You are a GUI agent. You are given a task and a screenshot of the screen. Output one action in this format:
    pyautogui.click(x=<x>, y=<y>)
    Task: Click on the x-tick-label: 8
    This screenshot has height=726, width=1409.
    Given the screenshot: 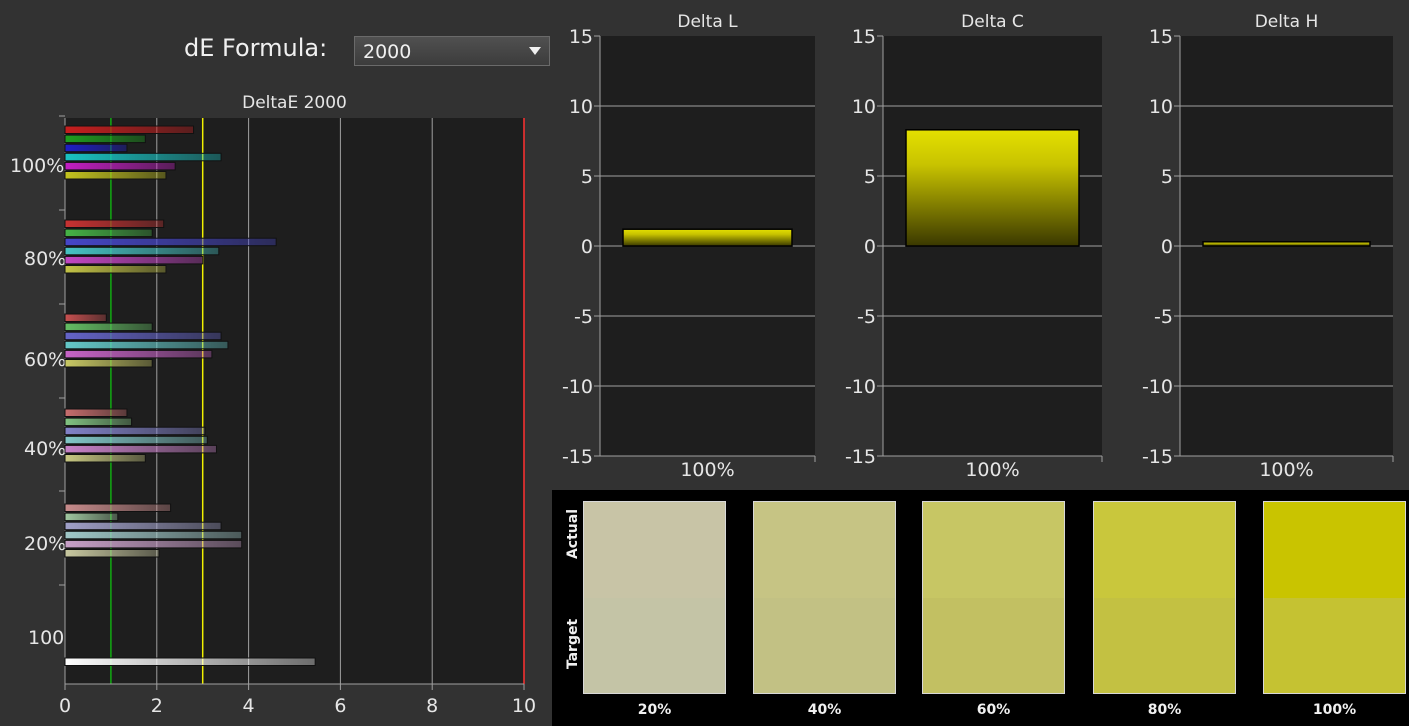 What is the action you would take?
    pyautogui.click(x=432, y=706)
    